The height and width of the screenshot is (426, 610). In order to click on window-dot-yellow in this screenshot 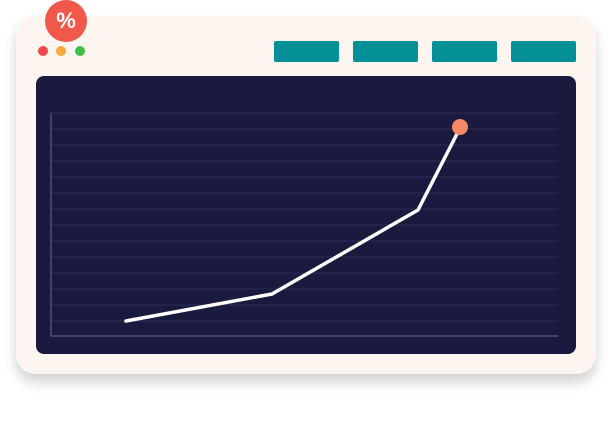, I will do `click(61, 51)`.